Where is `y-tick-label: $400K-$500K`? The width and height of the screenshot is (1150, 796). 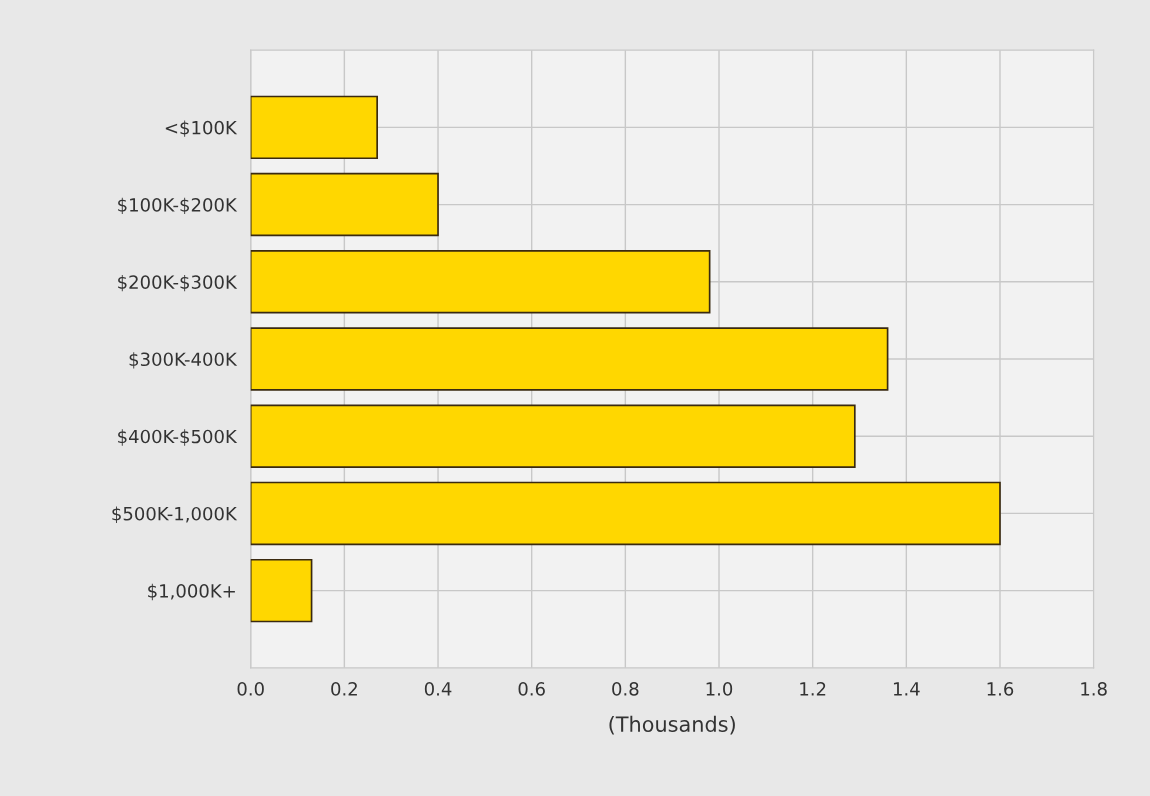 y-tick-label: $400K-$500K is located at coordinates (178, 437).